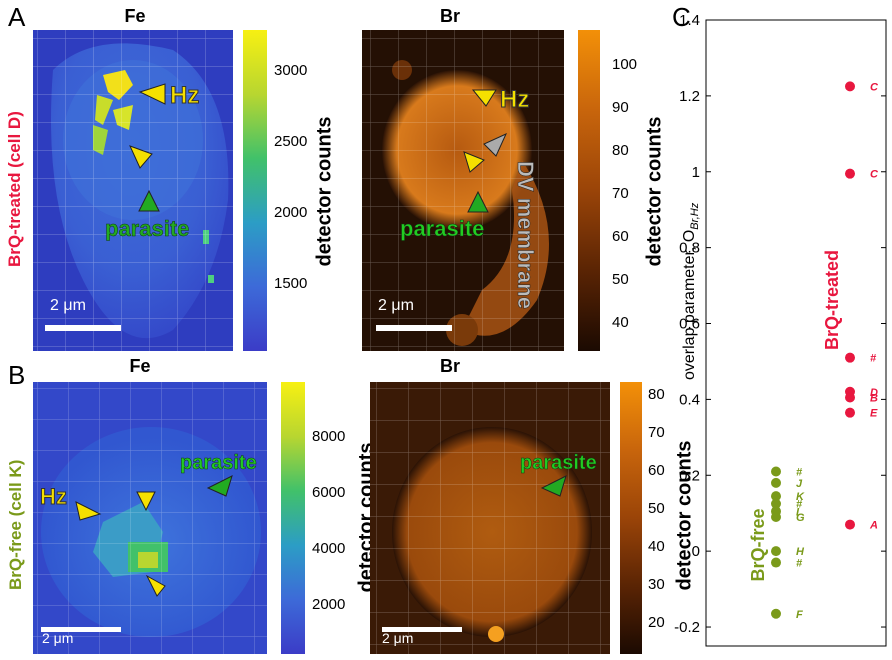 Image resolution: width=892 pixels, height=660 pixels. Describe the element at coordinates (758, 544) in the screenshot. I see `series-label: BrQ-free` at that location.